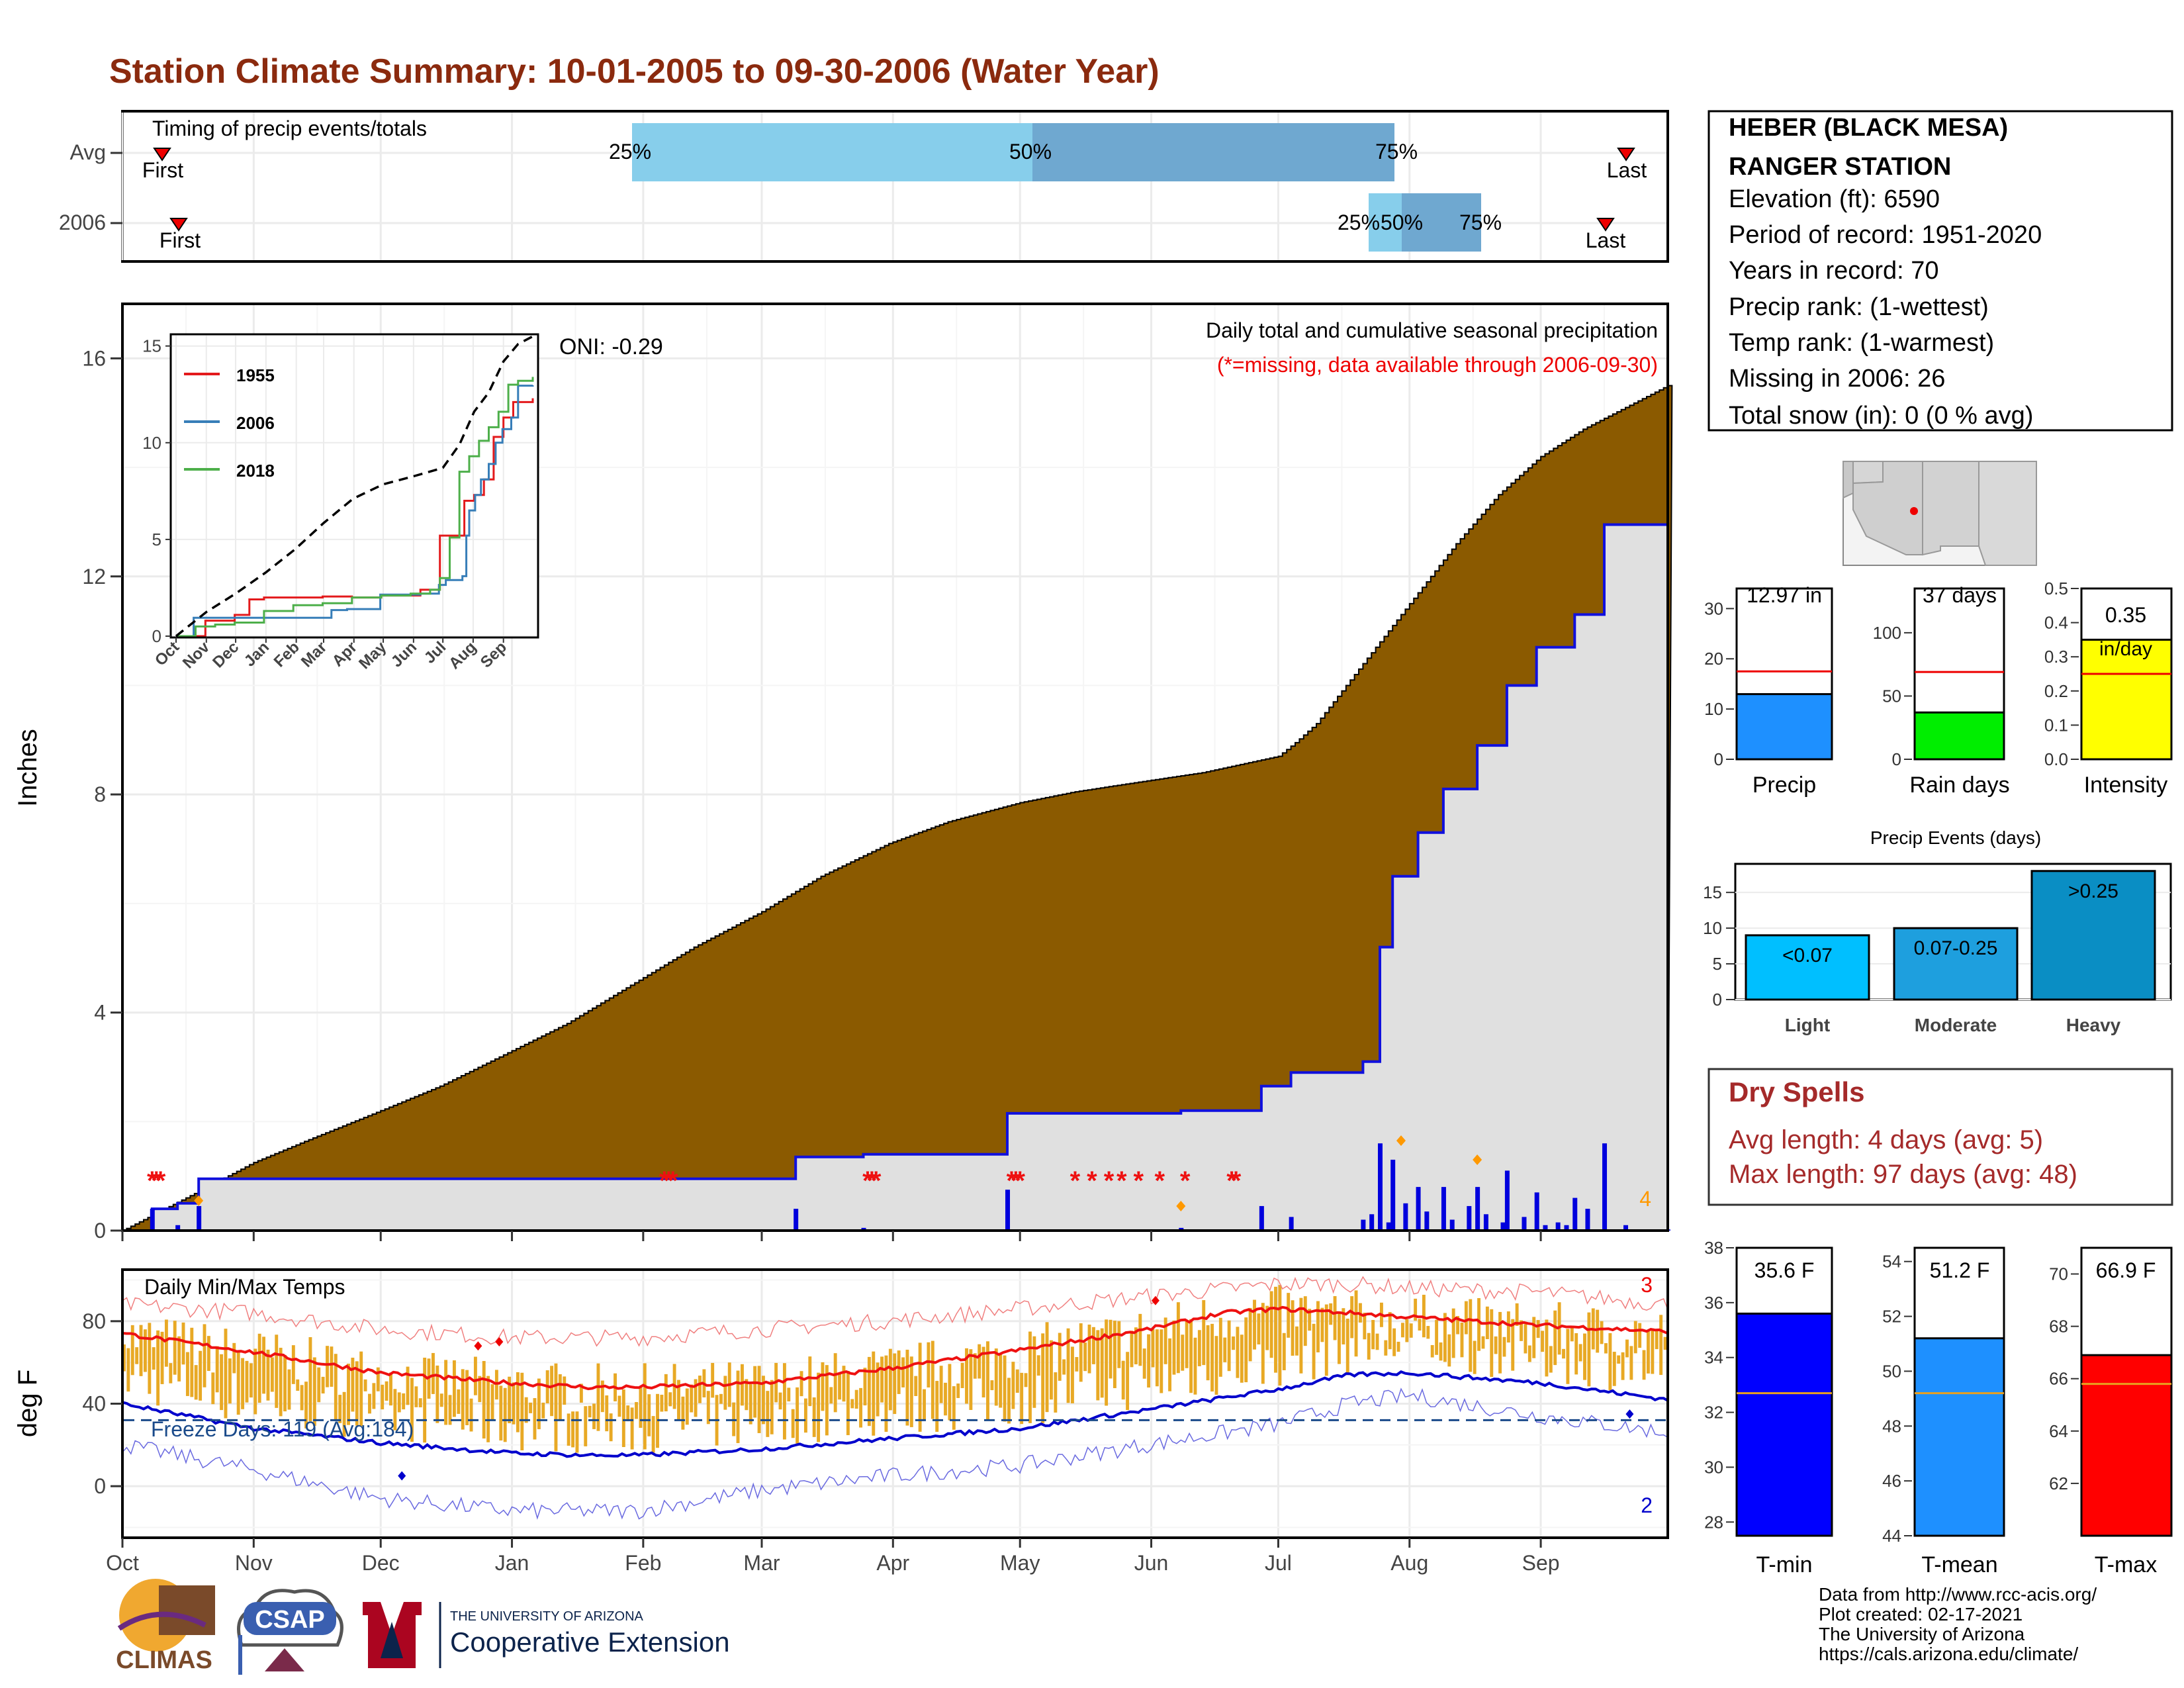  I want to click on tmin-ytick-label: 38, so click(1713, 1248).